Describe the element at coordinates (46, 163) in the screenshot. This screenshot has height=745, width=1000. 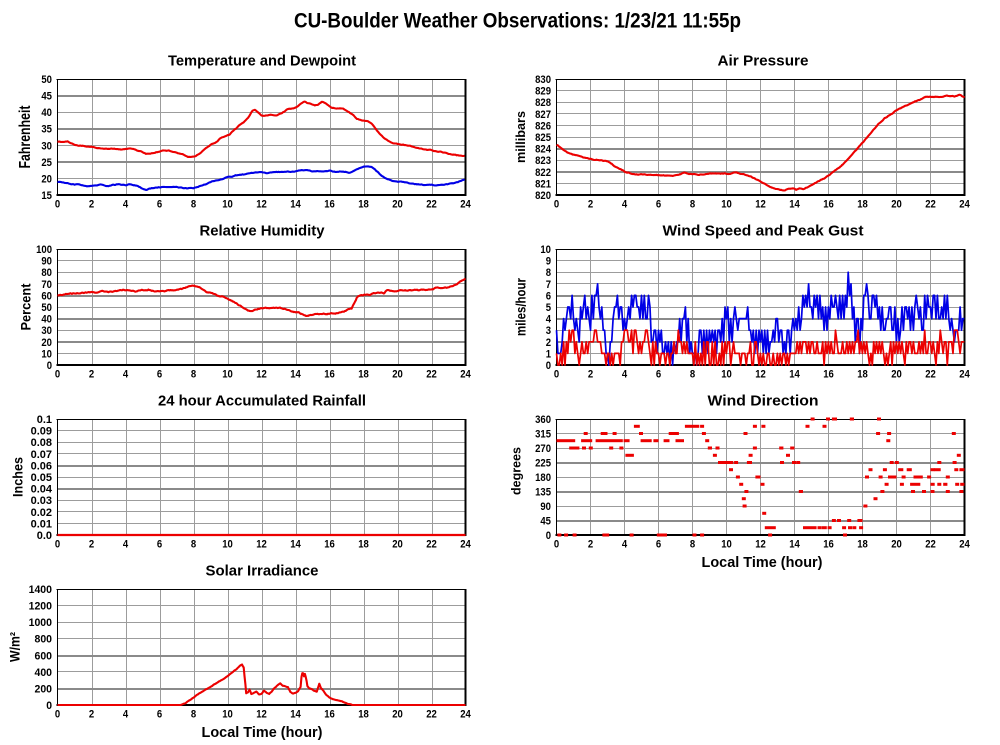
I see `svg-text: 25` at that location.